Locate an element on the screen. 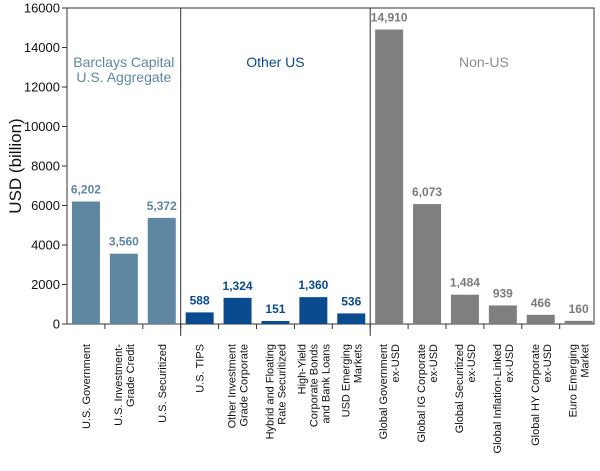 Image resolution: width=600 pixels, height=471 pixels. data-label: 5,372 is located at coordinates (162, 206).